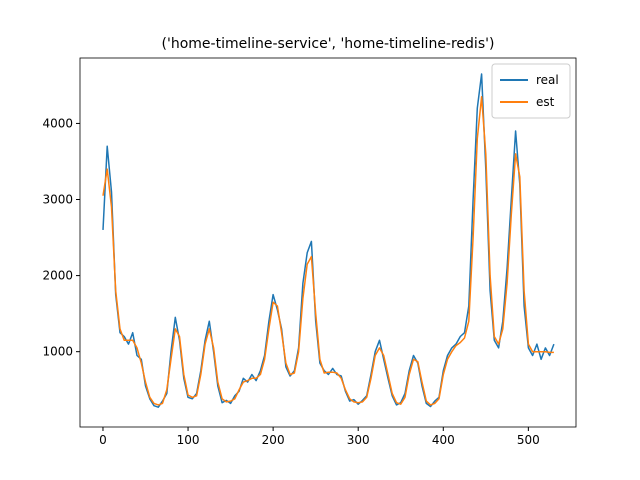  Describe the element at coordinates (531, 91) in the screenshot. I see `legend-box` at that location.